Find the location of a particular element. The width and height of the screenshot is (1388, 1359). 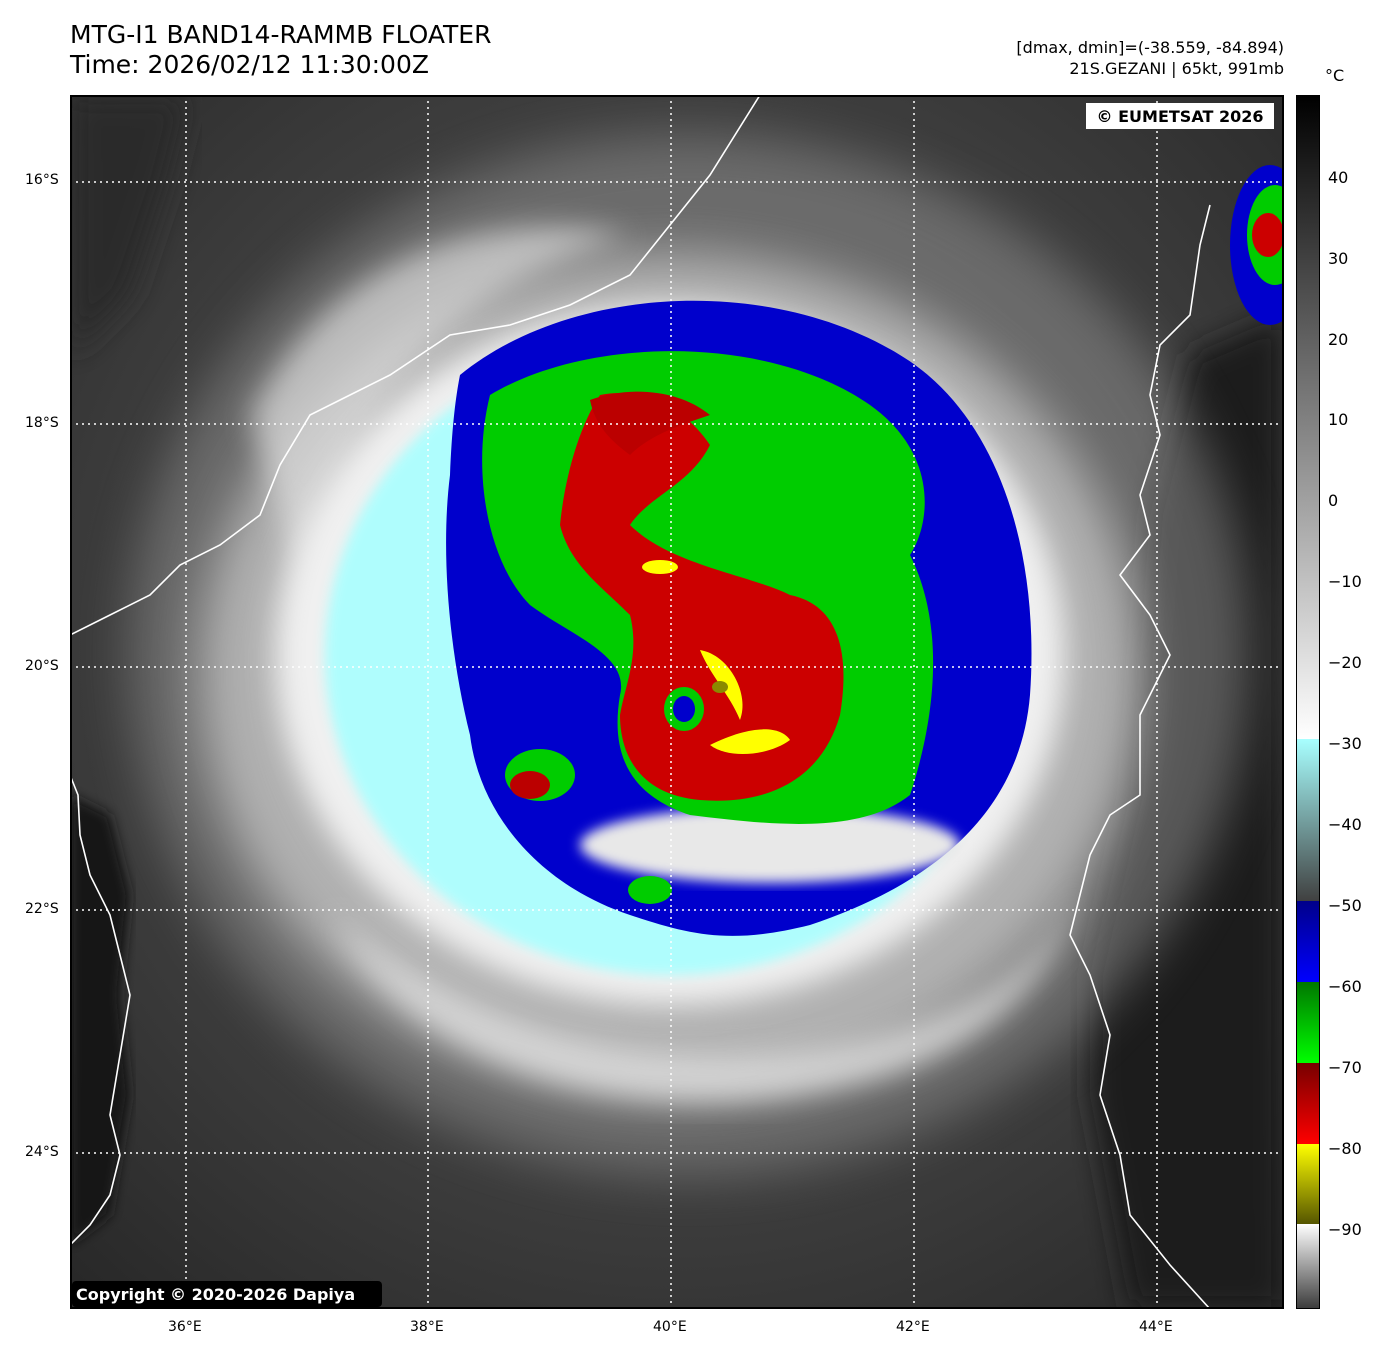

lat-label-22s: 22°S is located at coordinates (42, 909).